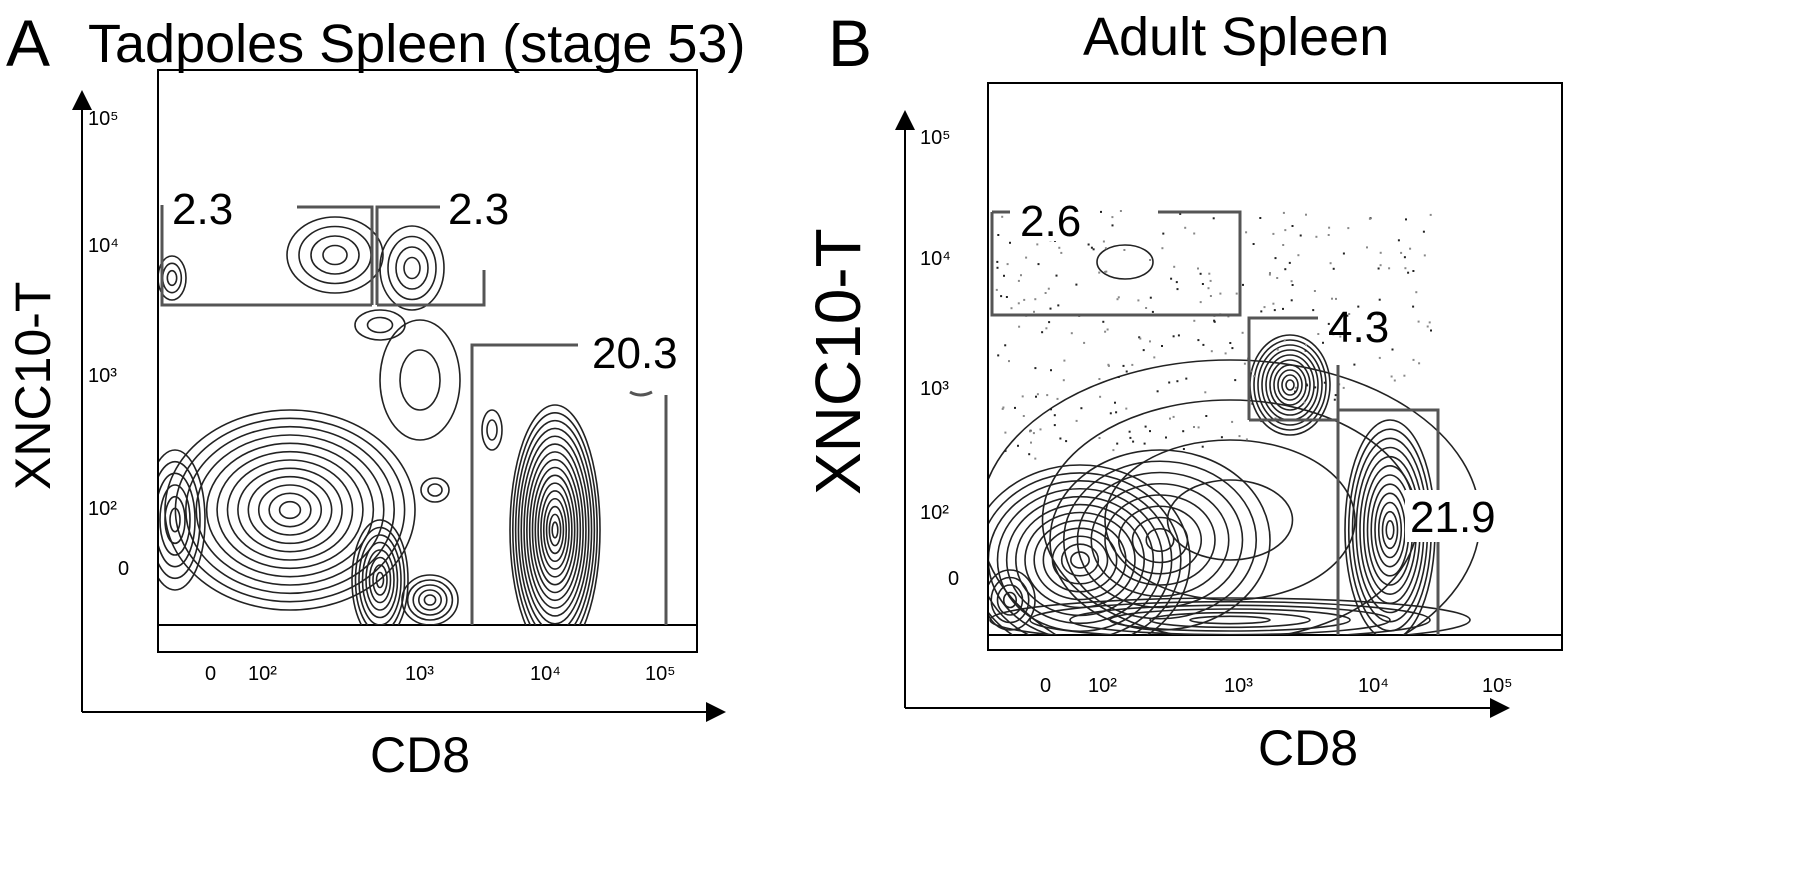 The width and height of the screenshot is (1800, 884). What do you see at coordinates (1453, 517) in the screenshot?
I see `gate-percentage: 21.9` at bounding box center [1453, 517].